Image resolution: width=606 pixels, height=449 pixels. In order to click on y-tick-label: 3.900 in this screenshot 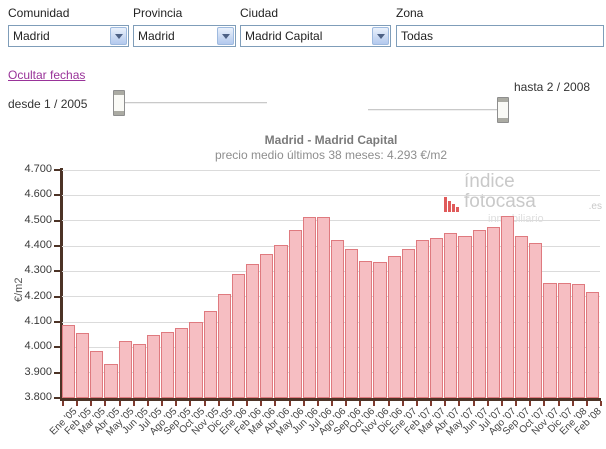, I will do `click(38, 371)`.